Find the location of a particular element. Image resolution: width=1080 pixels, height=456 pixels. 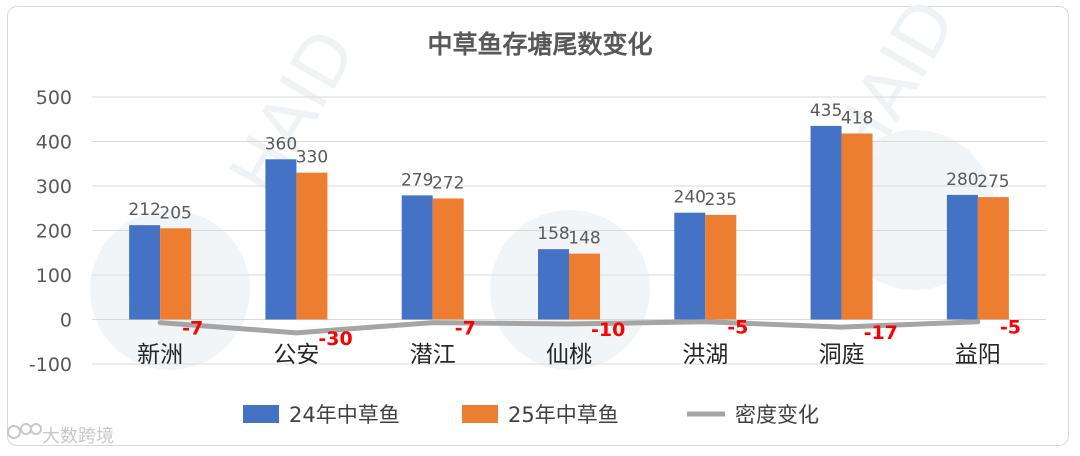

x-category-label: 新洲 is located at coordinates (160, 355).